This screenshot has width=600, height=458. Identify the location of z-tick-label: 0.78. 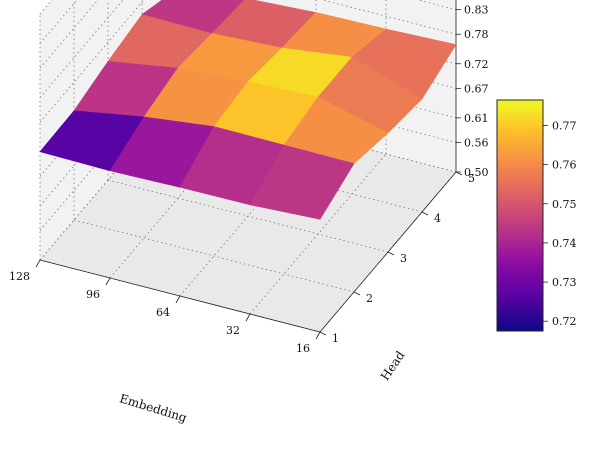
(476, 34).